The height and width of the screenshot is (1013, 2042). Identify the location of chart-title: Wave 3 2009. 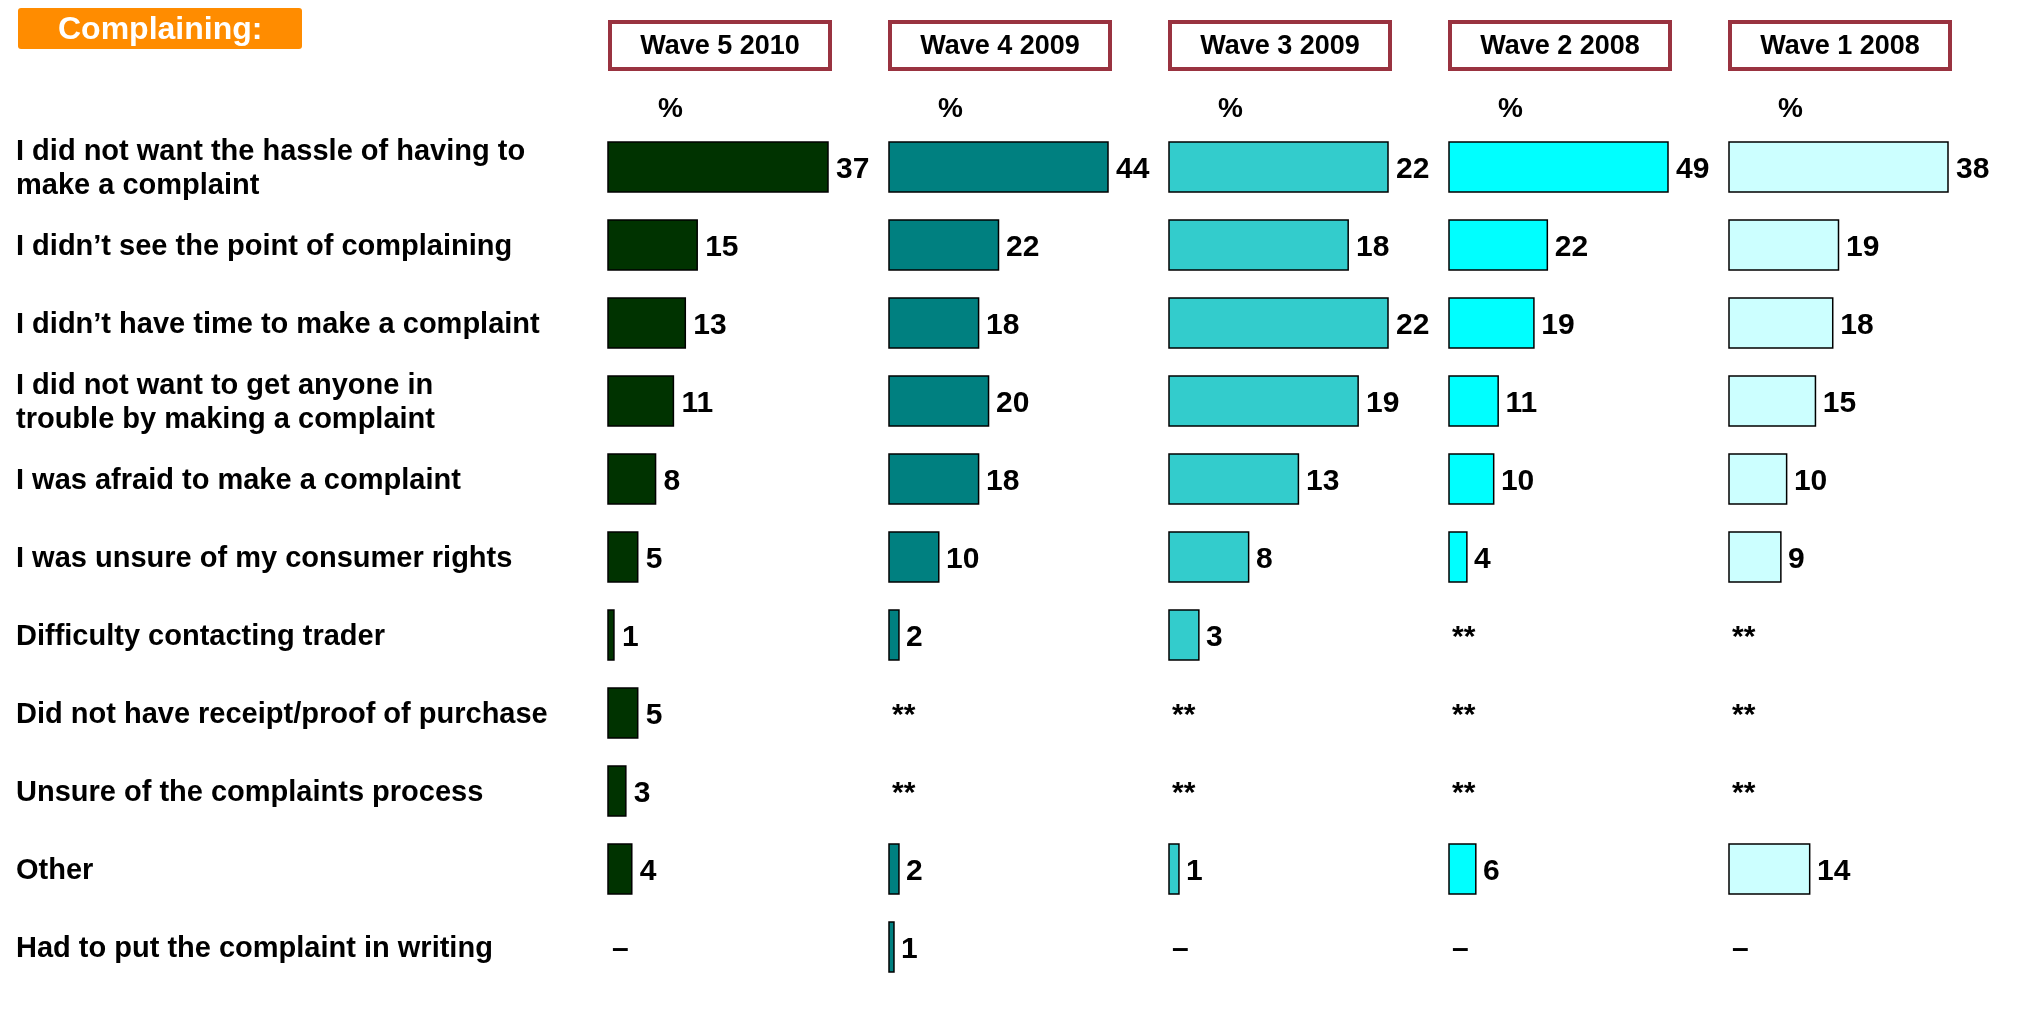
(1280, 45).